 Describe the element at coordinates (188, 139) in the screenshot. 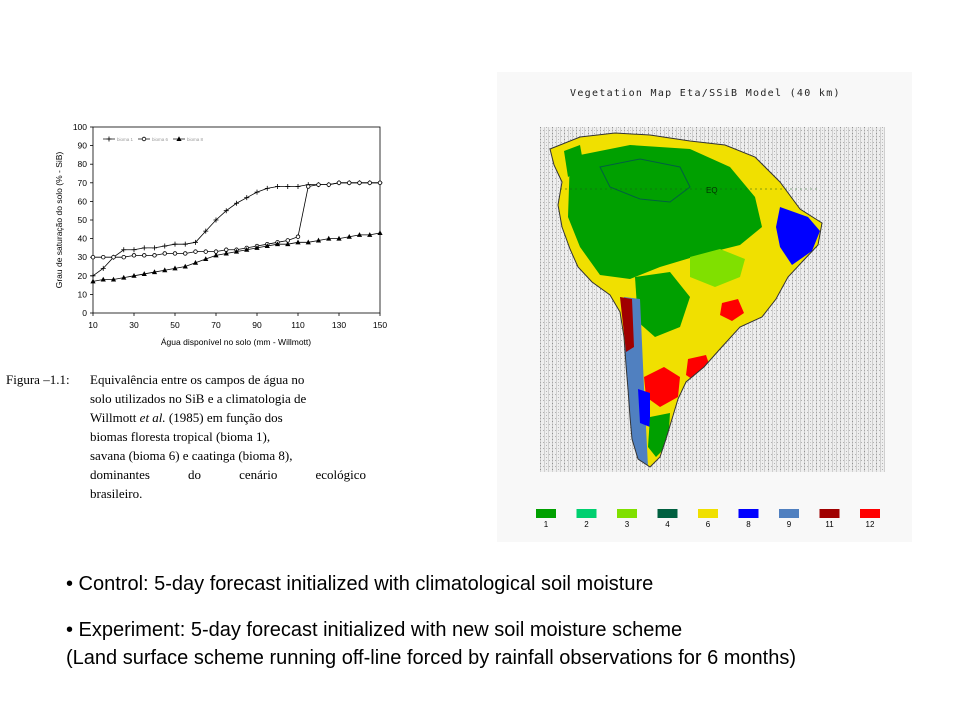

I see `legend-entry: bioma 8` at that location.